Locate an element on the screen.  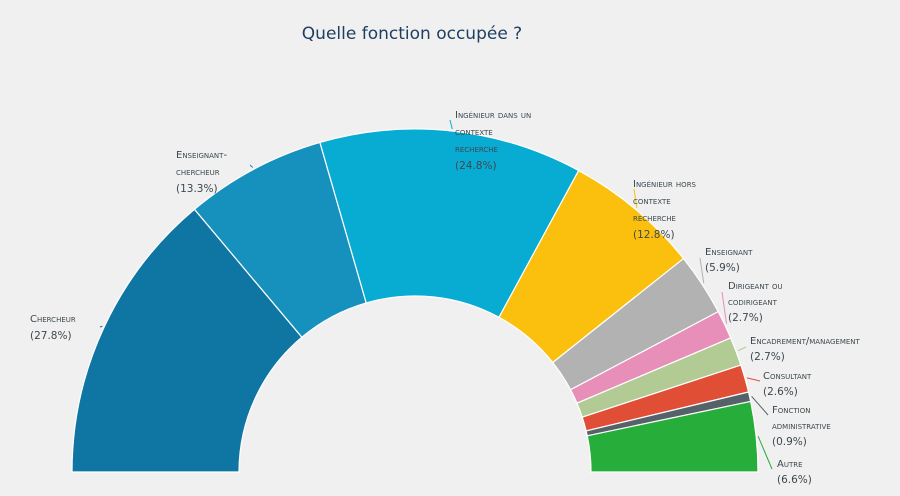
slice-label-line: Chercheur is located at coordinates (53, 319).